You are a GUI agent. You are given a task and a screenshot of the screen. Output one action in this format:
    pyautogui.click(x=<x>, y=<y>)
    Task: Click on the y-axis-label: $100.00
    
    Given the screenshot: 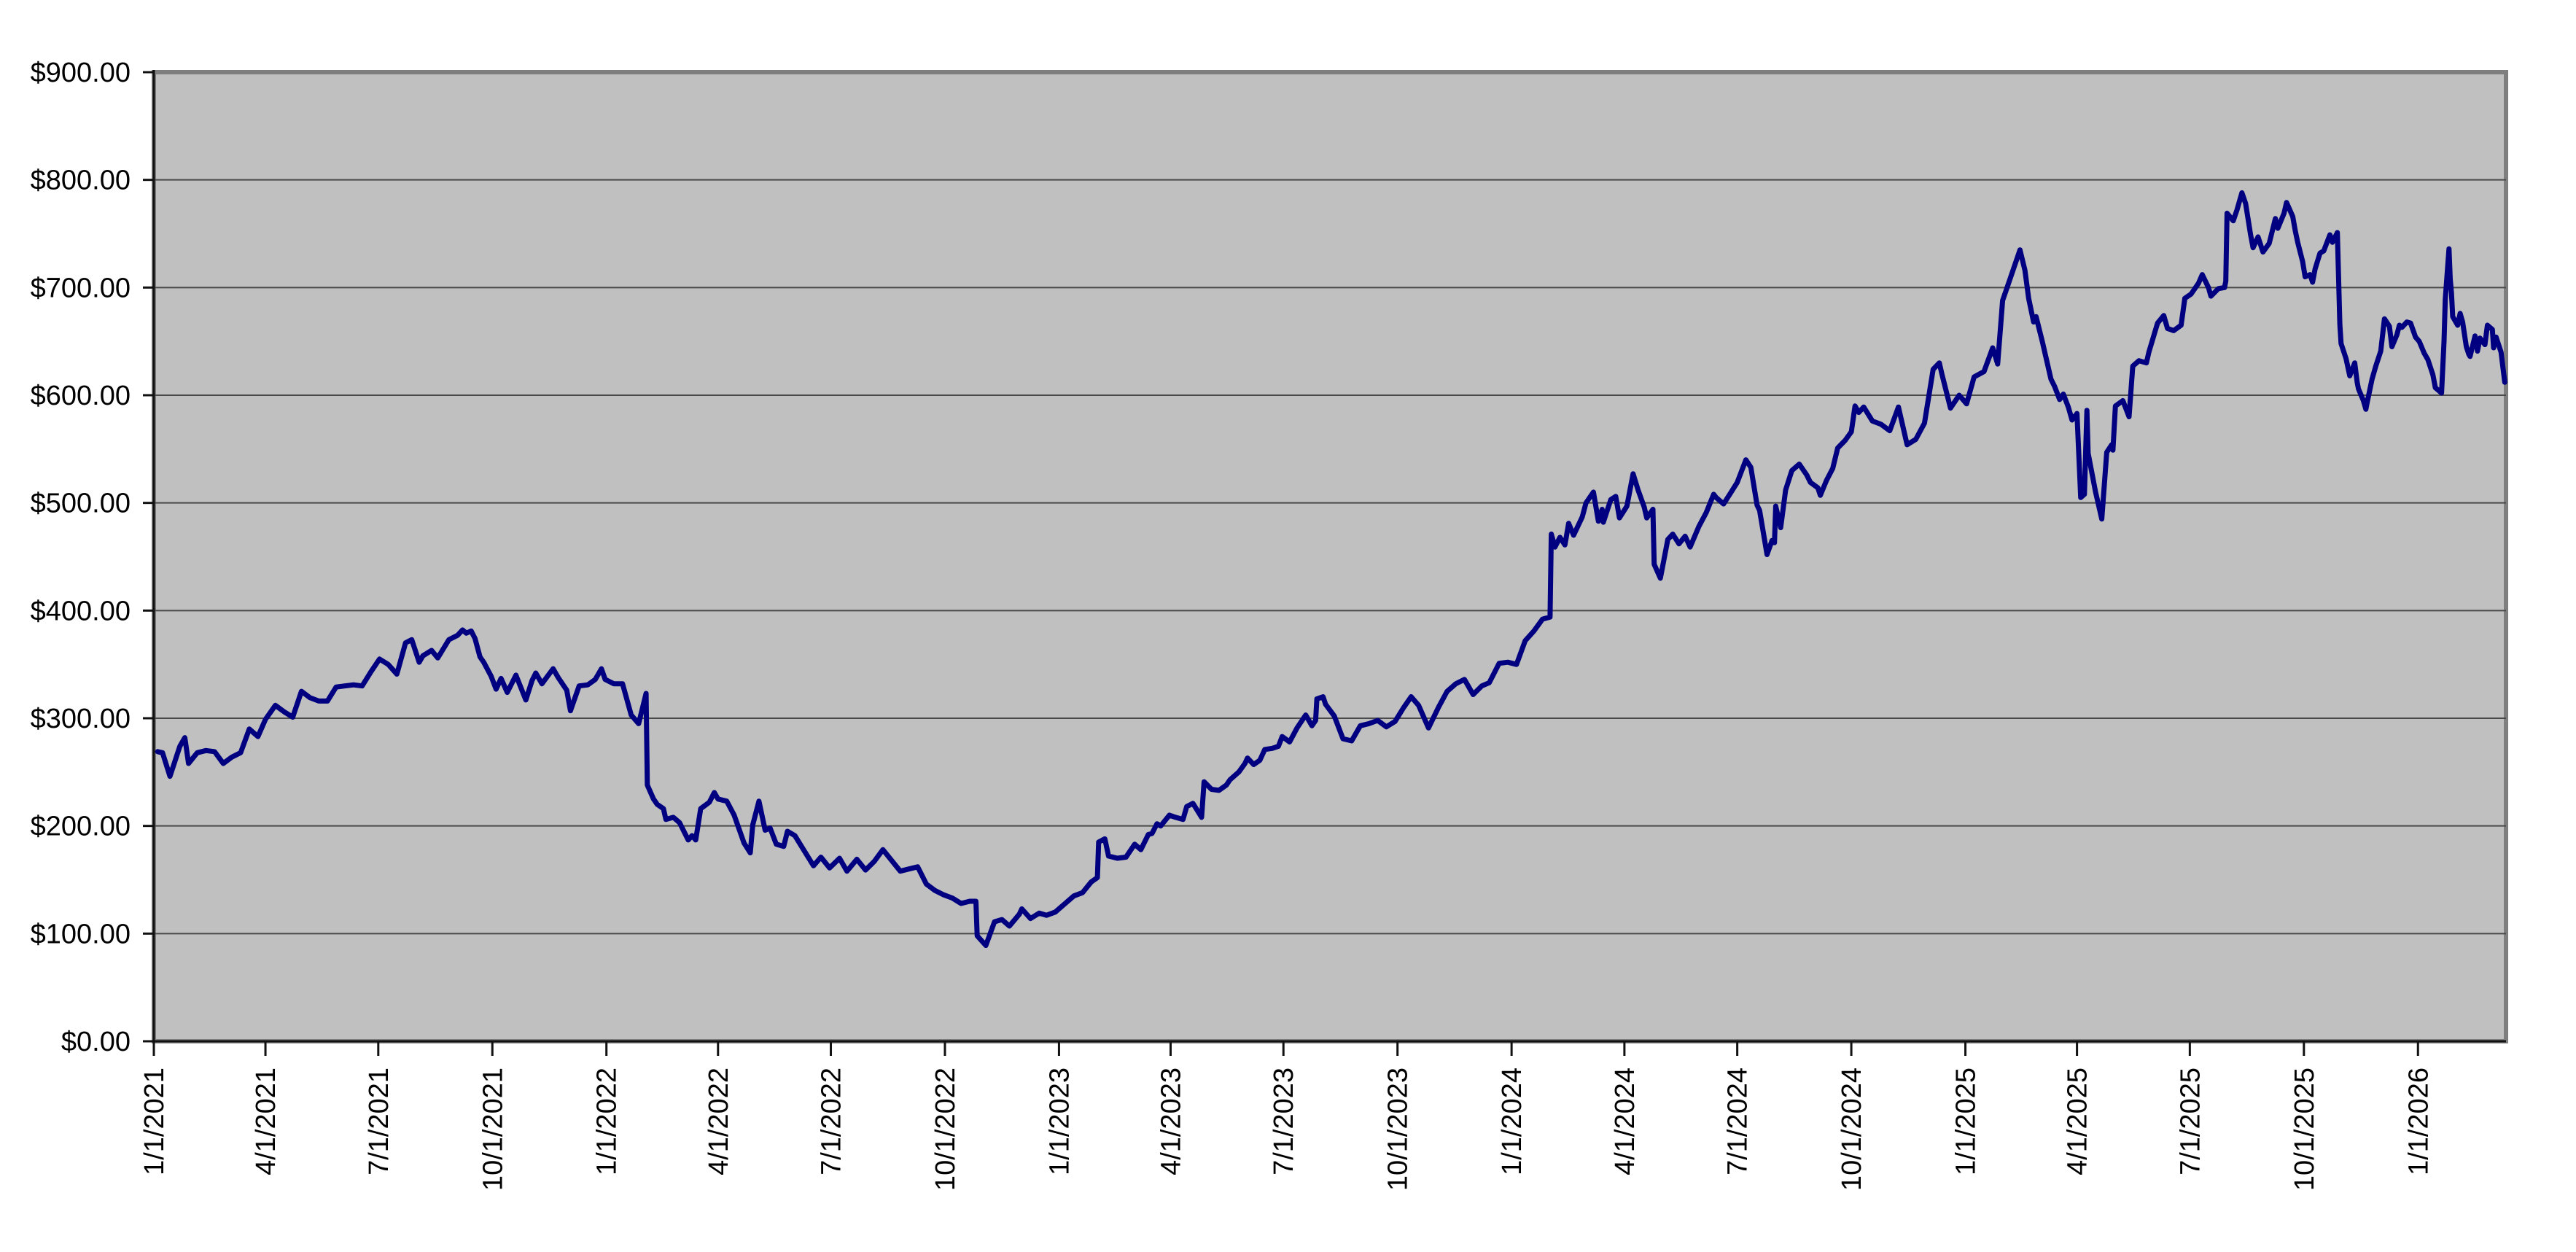 What is the action you would take?
    pyautogui.click(x=81, y=934)
    